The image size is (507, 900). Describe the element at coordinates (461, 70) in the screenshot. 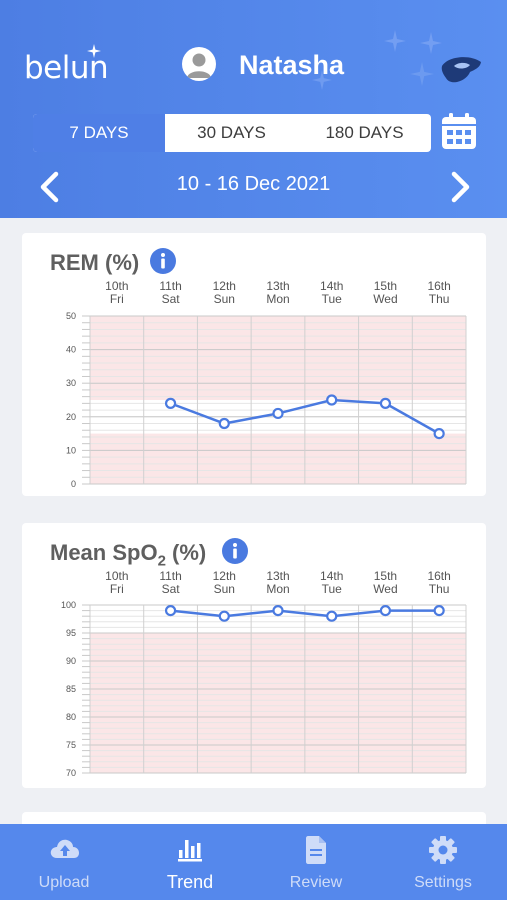

I see `sleep-mask-icon` at that location.